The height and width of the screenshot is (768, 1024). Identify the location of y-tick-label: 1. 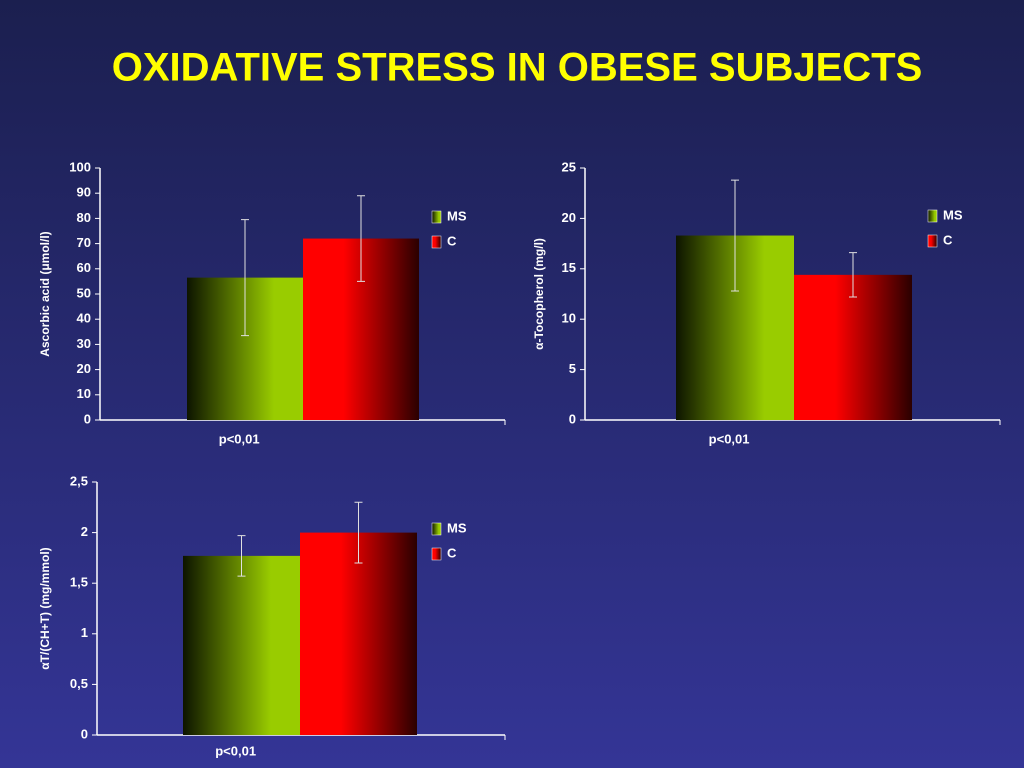
(84, 632).